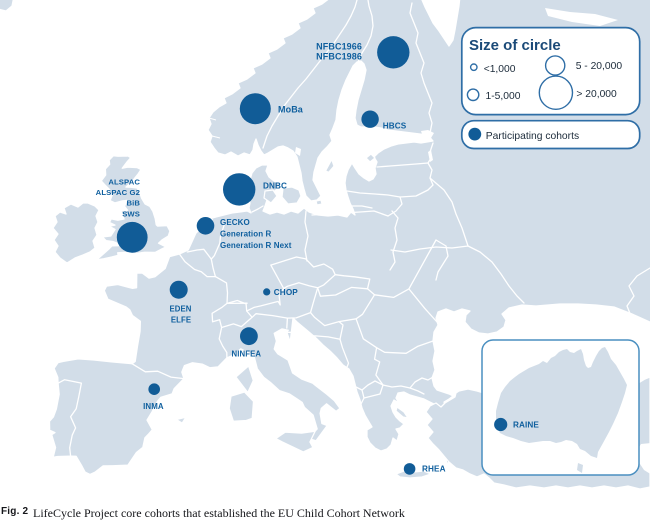  I want to click on svg-text: 1-5,000, so click(503, 96).